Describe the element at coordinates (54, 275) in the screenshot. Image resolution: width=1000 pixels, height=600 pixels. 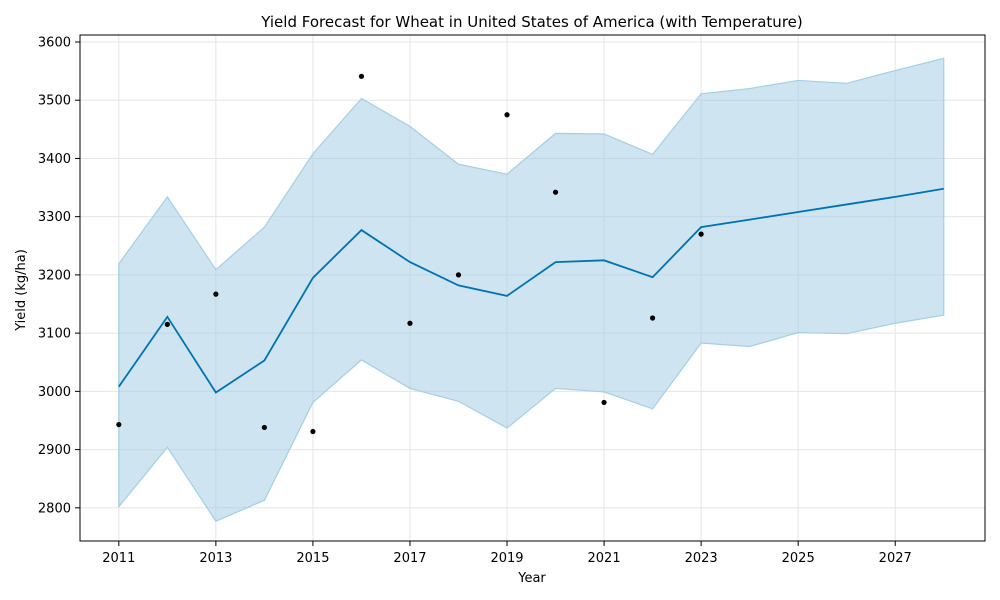
I see `y-tick-label: 3200` at that location.